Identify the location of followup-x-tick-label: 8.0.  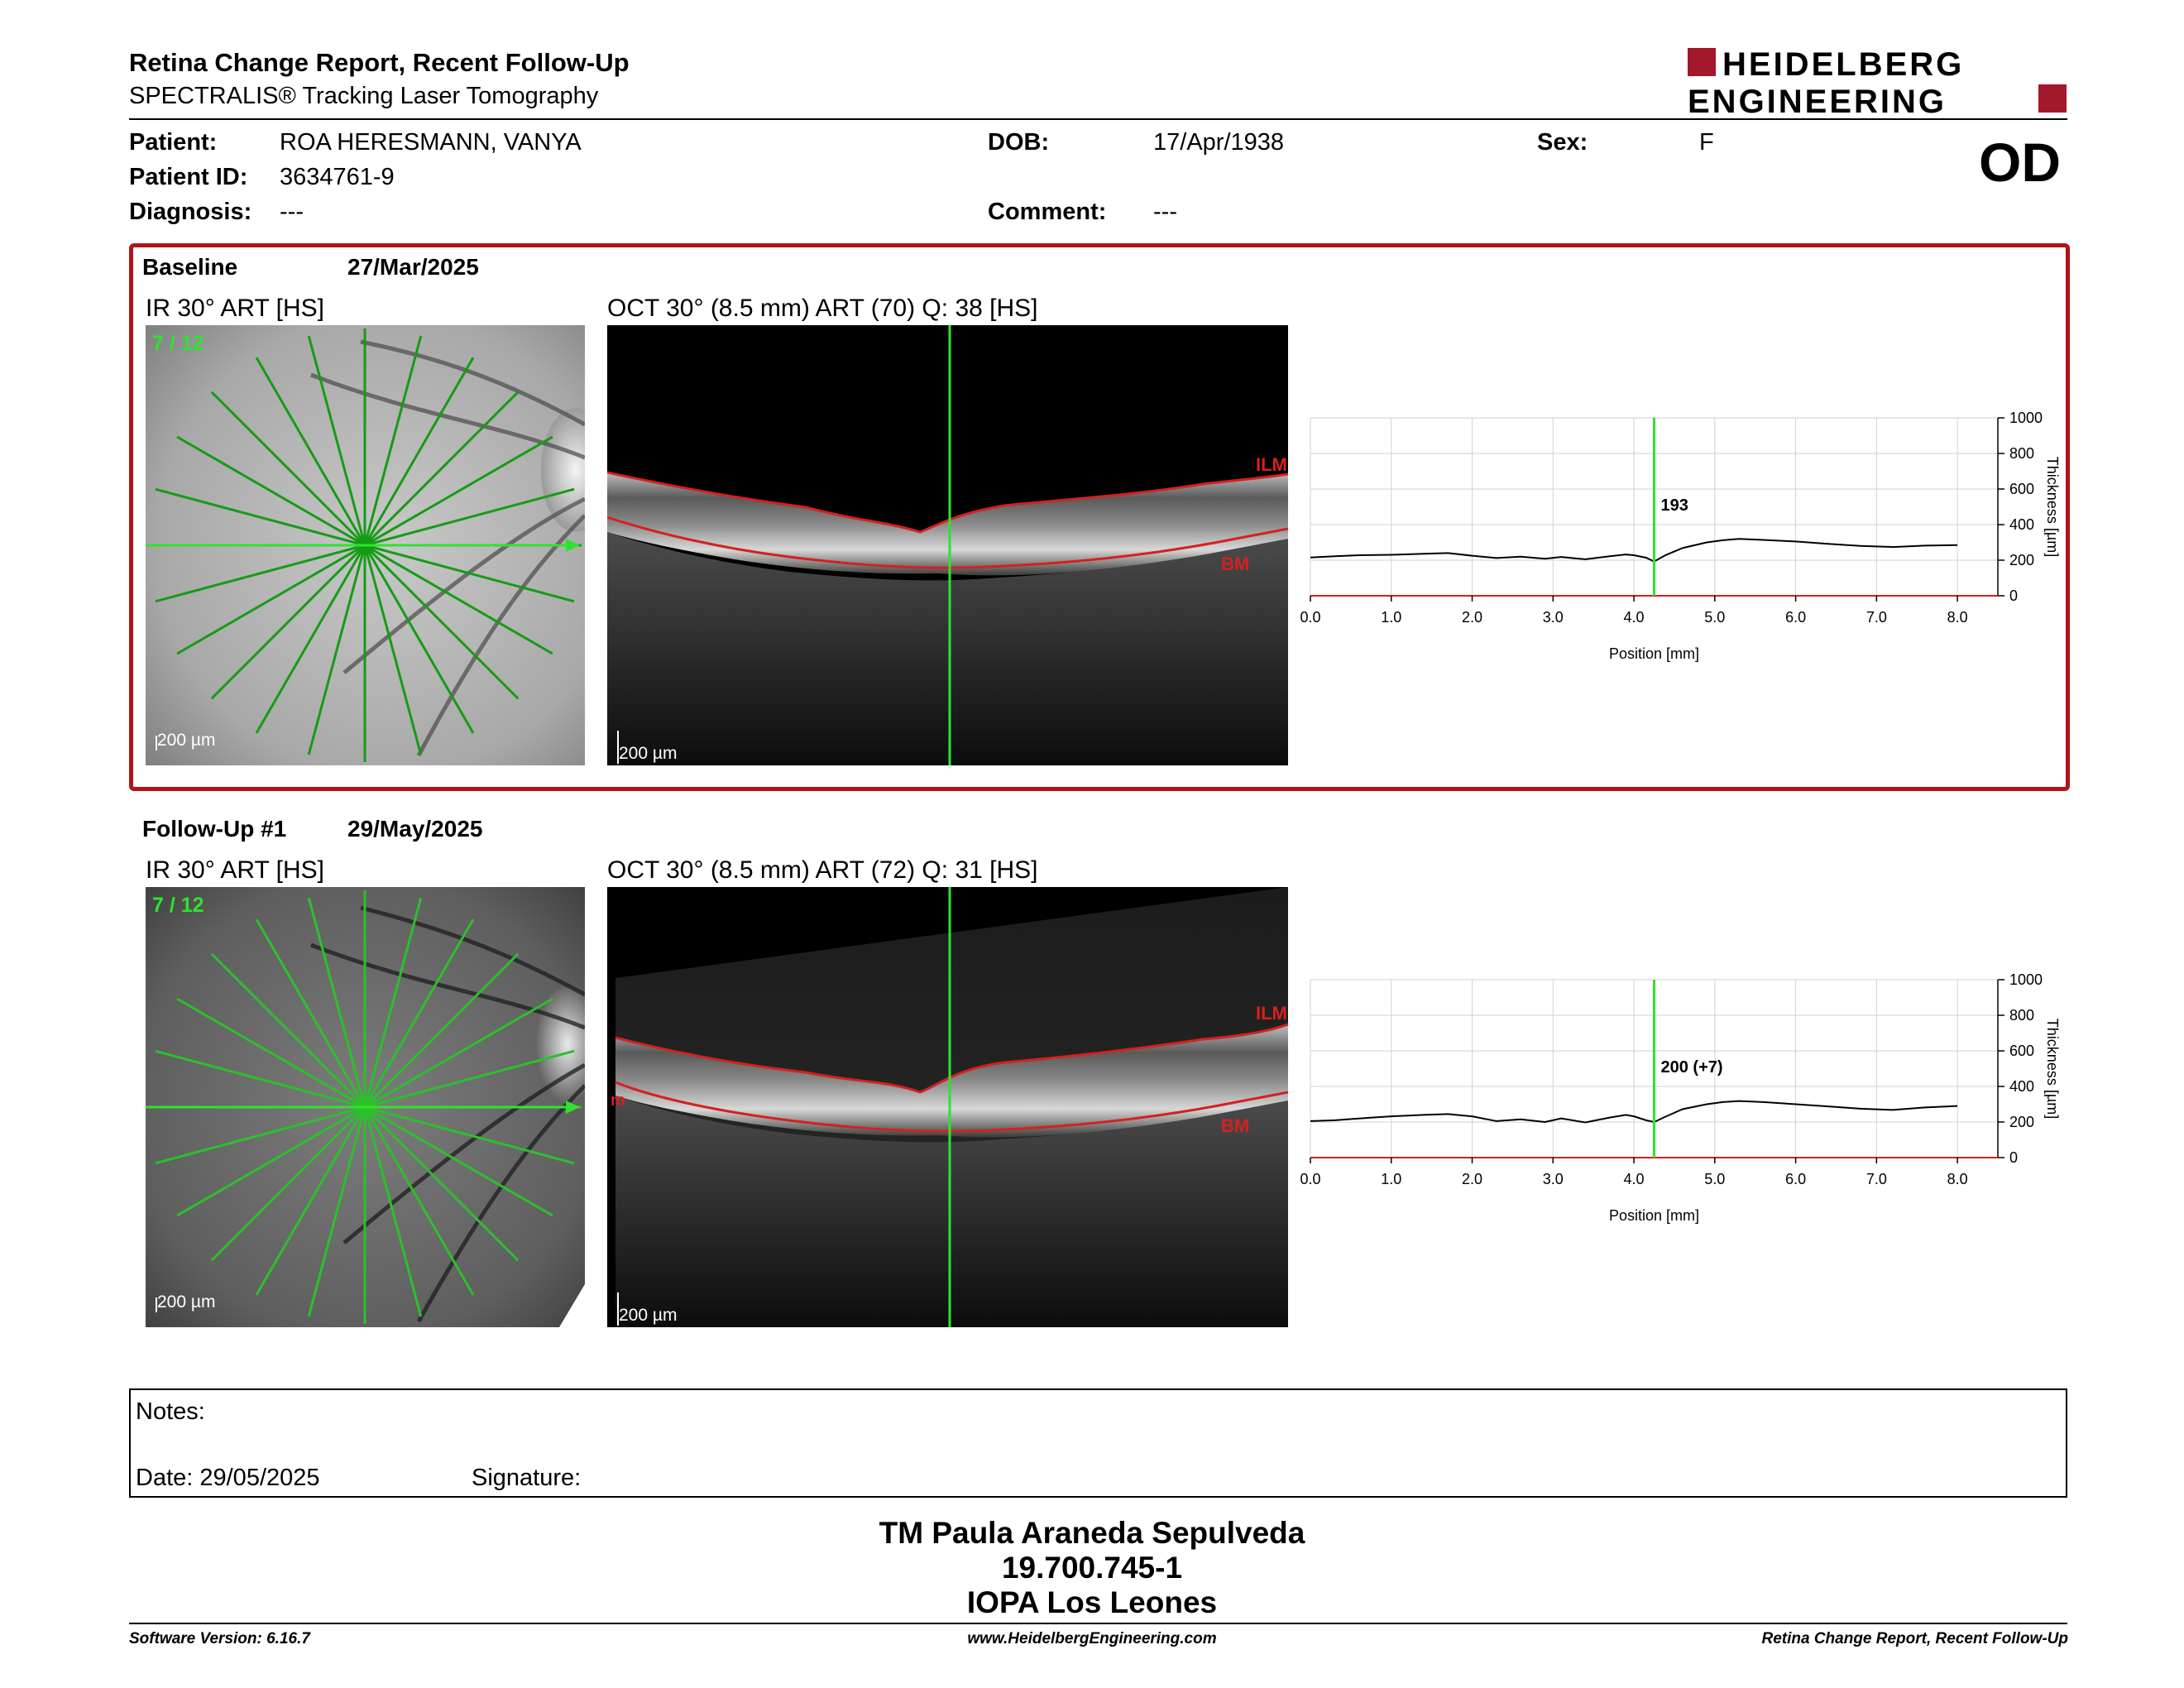
(1957, 1179).